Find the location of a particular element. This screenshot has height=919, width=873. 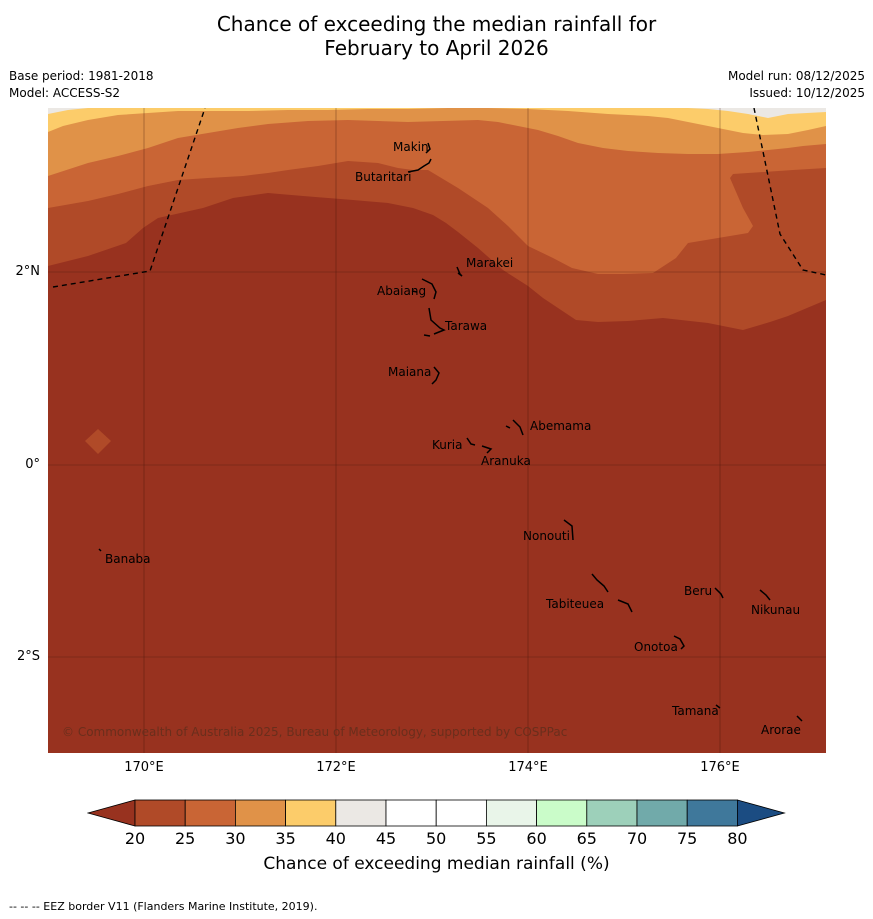

colorbar-tick-80: 80 is located at coordinates (737, 838).